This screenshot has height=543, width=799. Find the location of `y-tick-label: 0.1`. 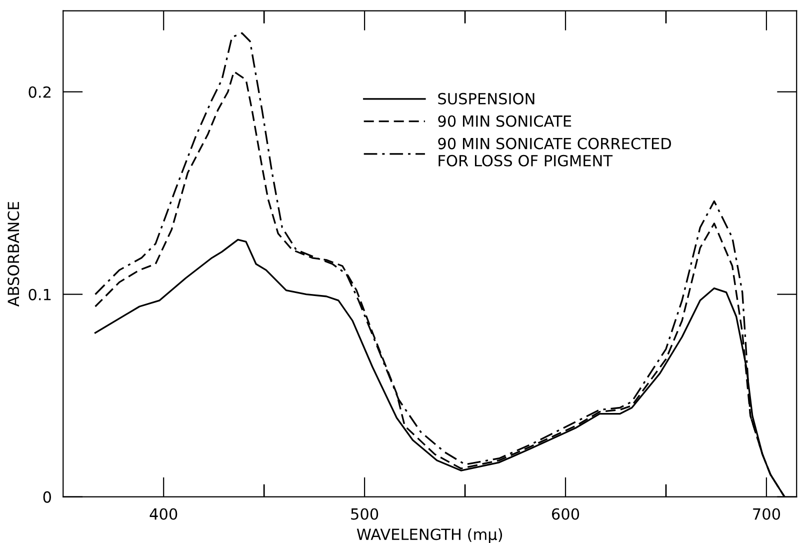

y-tick-label: 0.1 is located at coordinates (39, 294).